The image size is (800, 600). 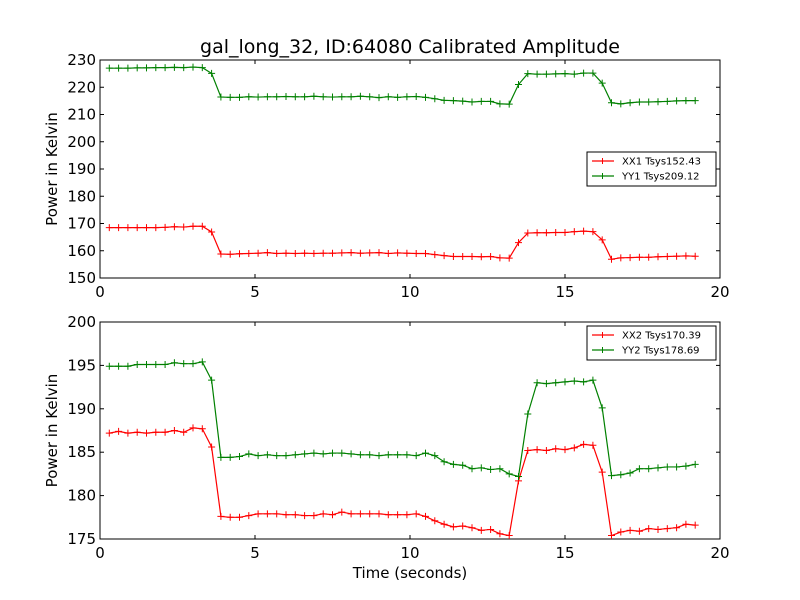 What do you see at coordinates (402, 482) in the screenshot?
I see `series-line` at bounding box center [402, 482].